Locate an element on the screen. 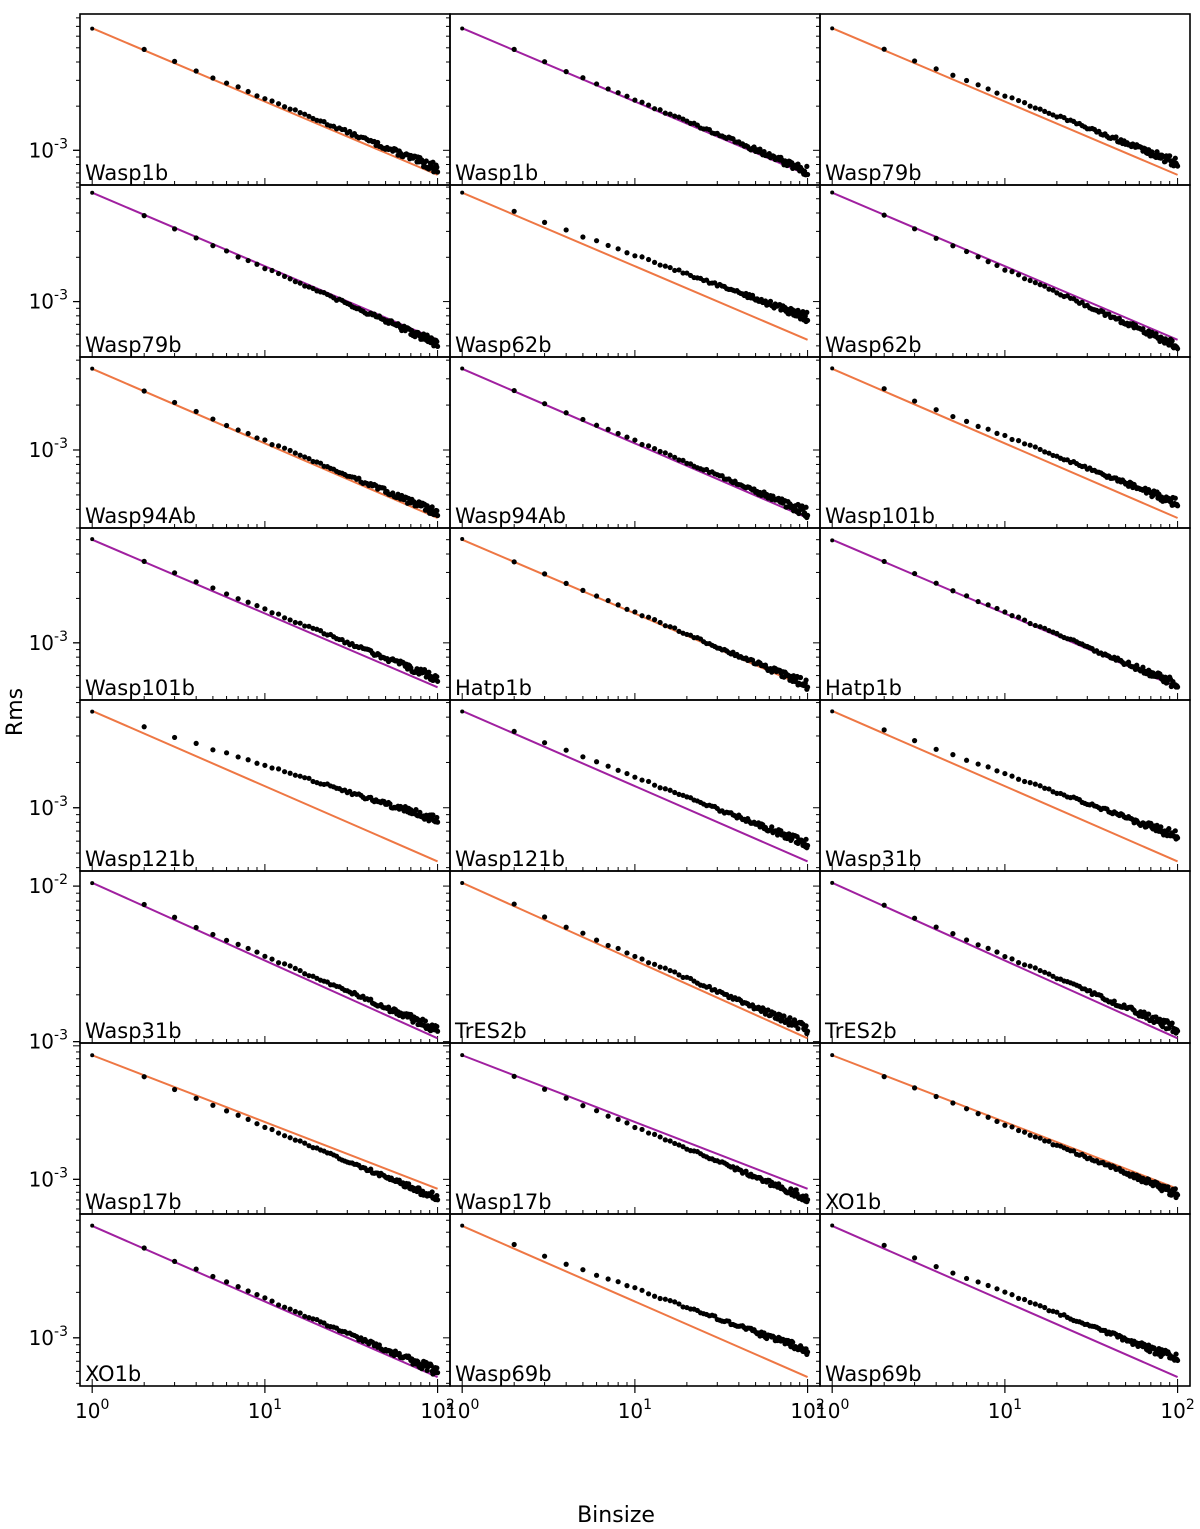 This screenshot has width=1200, height=1529. panel-label: Wasp121b is located at coordinates (140, 859).